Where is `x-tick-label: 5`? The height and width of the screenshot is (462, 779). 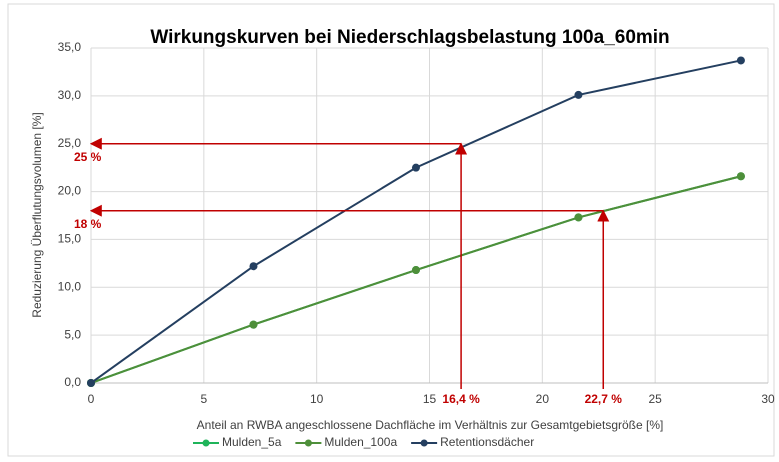 x-tick-label: 5 is located at coordinates (203, 399).